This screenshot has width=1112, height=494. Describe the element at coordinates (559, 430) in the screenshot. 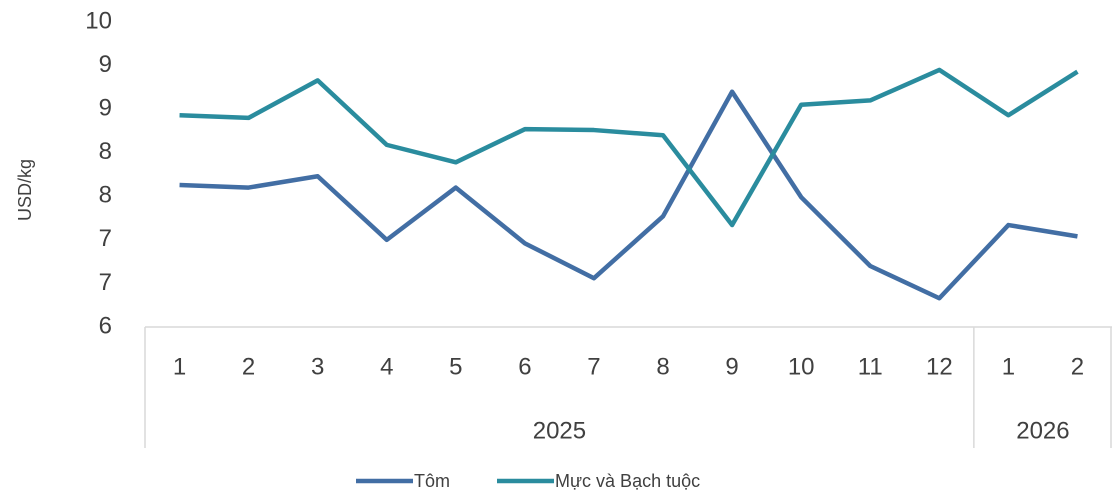

I see `x-group-label: 2025` at that location.